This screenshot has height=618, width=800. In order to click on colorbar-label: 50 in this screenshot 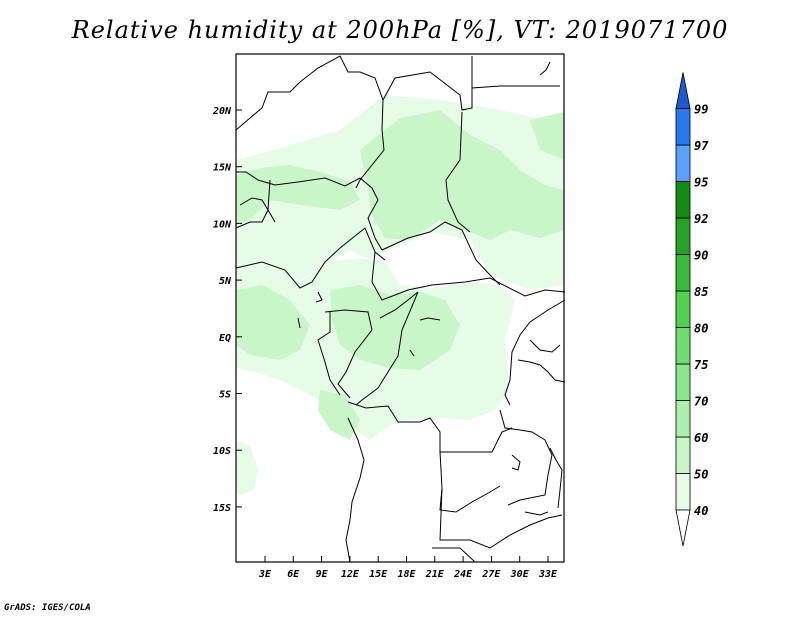, I will do `click(701, 475)`.